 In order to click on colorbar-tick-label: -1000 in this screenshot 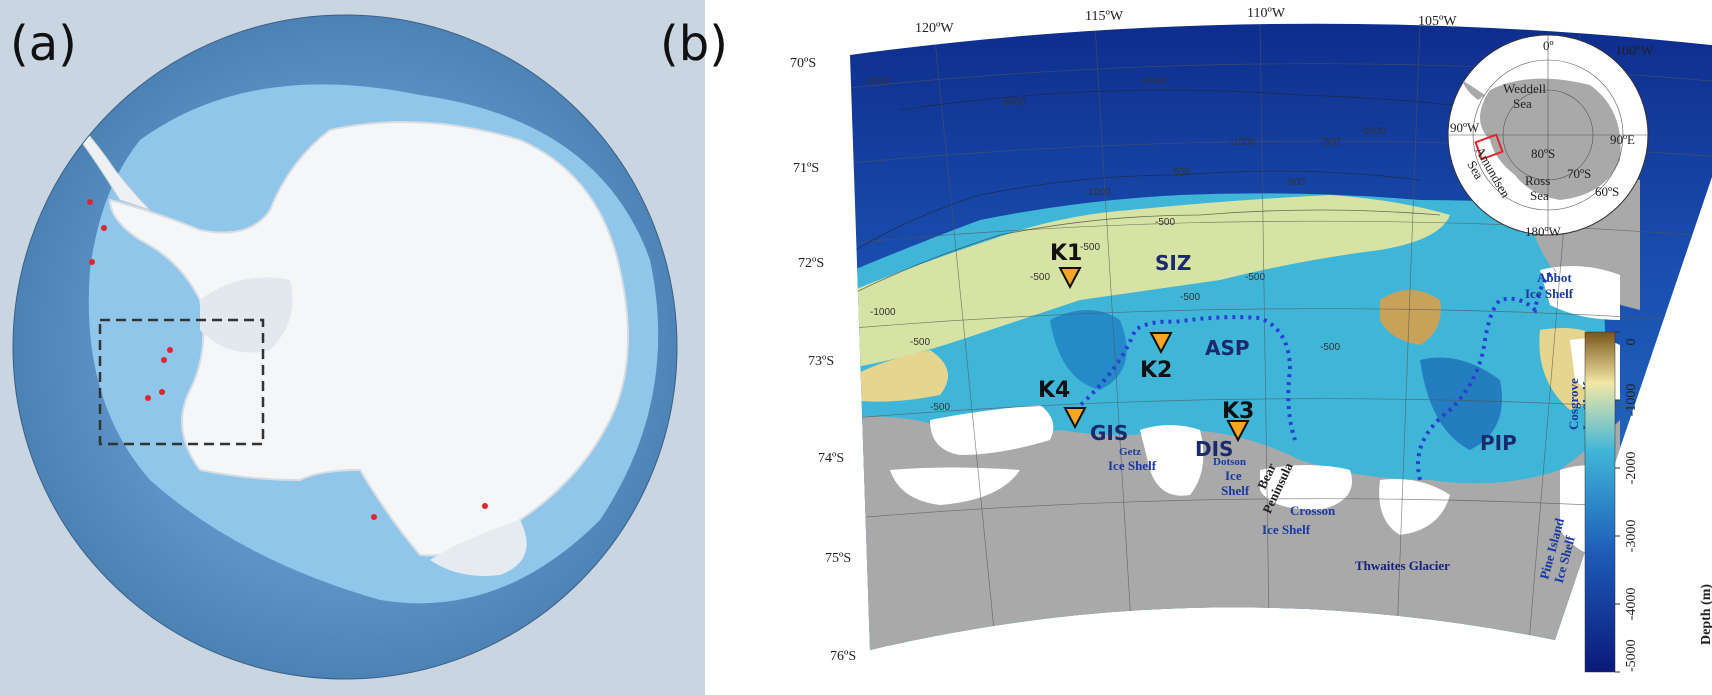, I will do `click(1631, 400)`.